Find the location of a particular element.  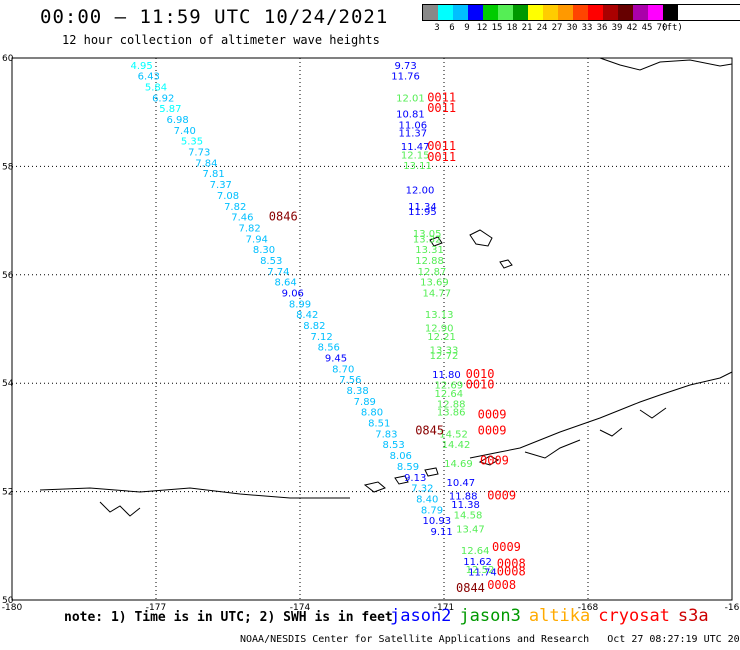

wave-height-value: 14.77 is located at coordinates (436, 293).